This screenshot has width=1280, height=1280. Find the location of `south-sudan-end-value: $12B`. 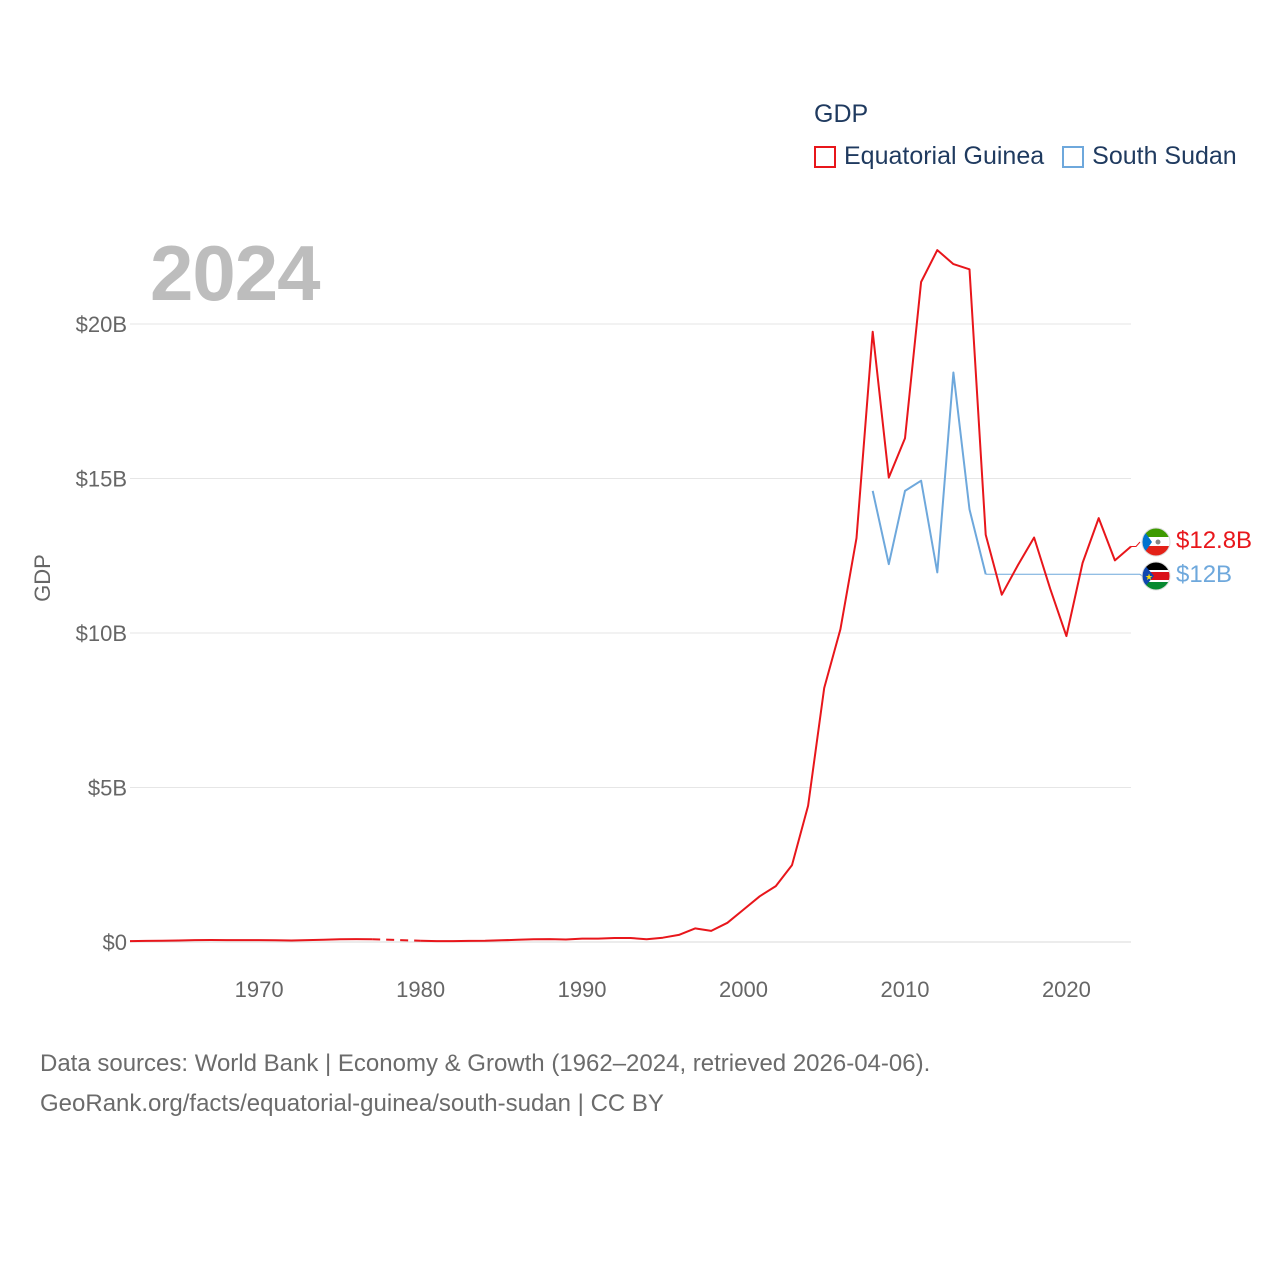

south-sudan-end-value: $12B is located at coordinates (1204, 574).